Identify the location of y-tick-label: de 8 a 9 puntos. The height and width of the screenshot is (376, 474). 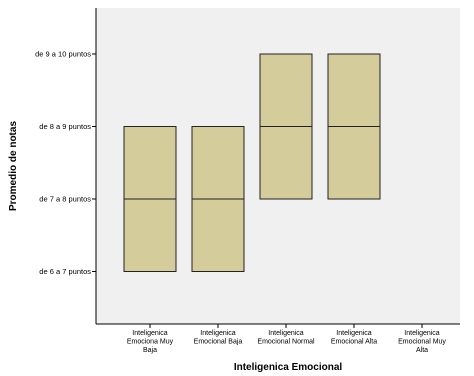
(65, 126).